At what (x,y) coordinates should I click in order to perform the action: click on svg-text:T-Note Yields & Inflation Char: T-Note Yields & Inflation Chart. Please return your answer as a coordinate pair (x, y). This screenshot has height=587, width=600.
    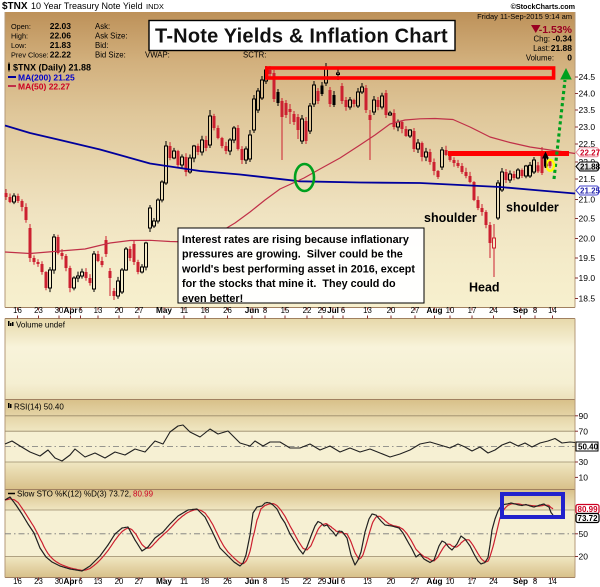
    Looking at the image, I should click on (301, 37).